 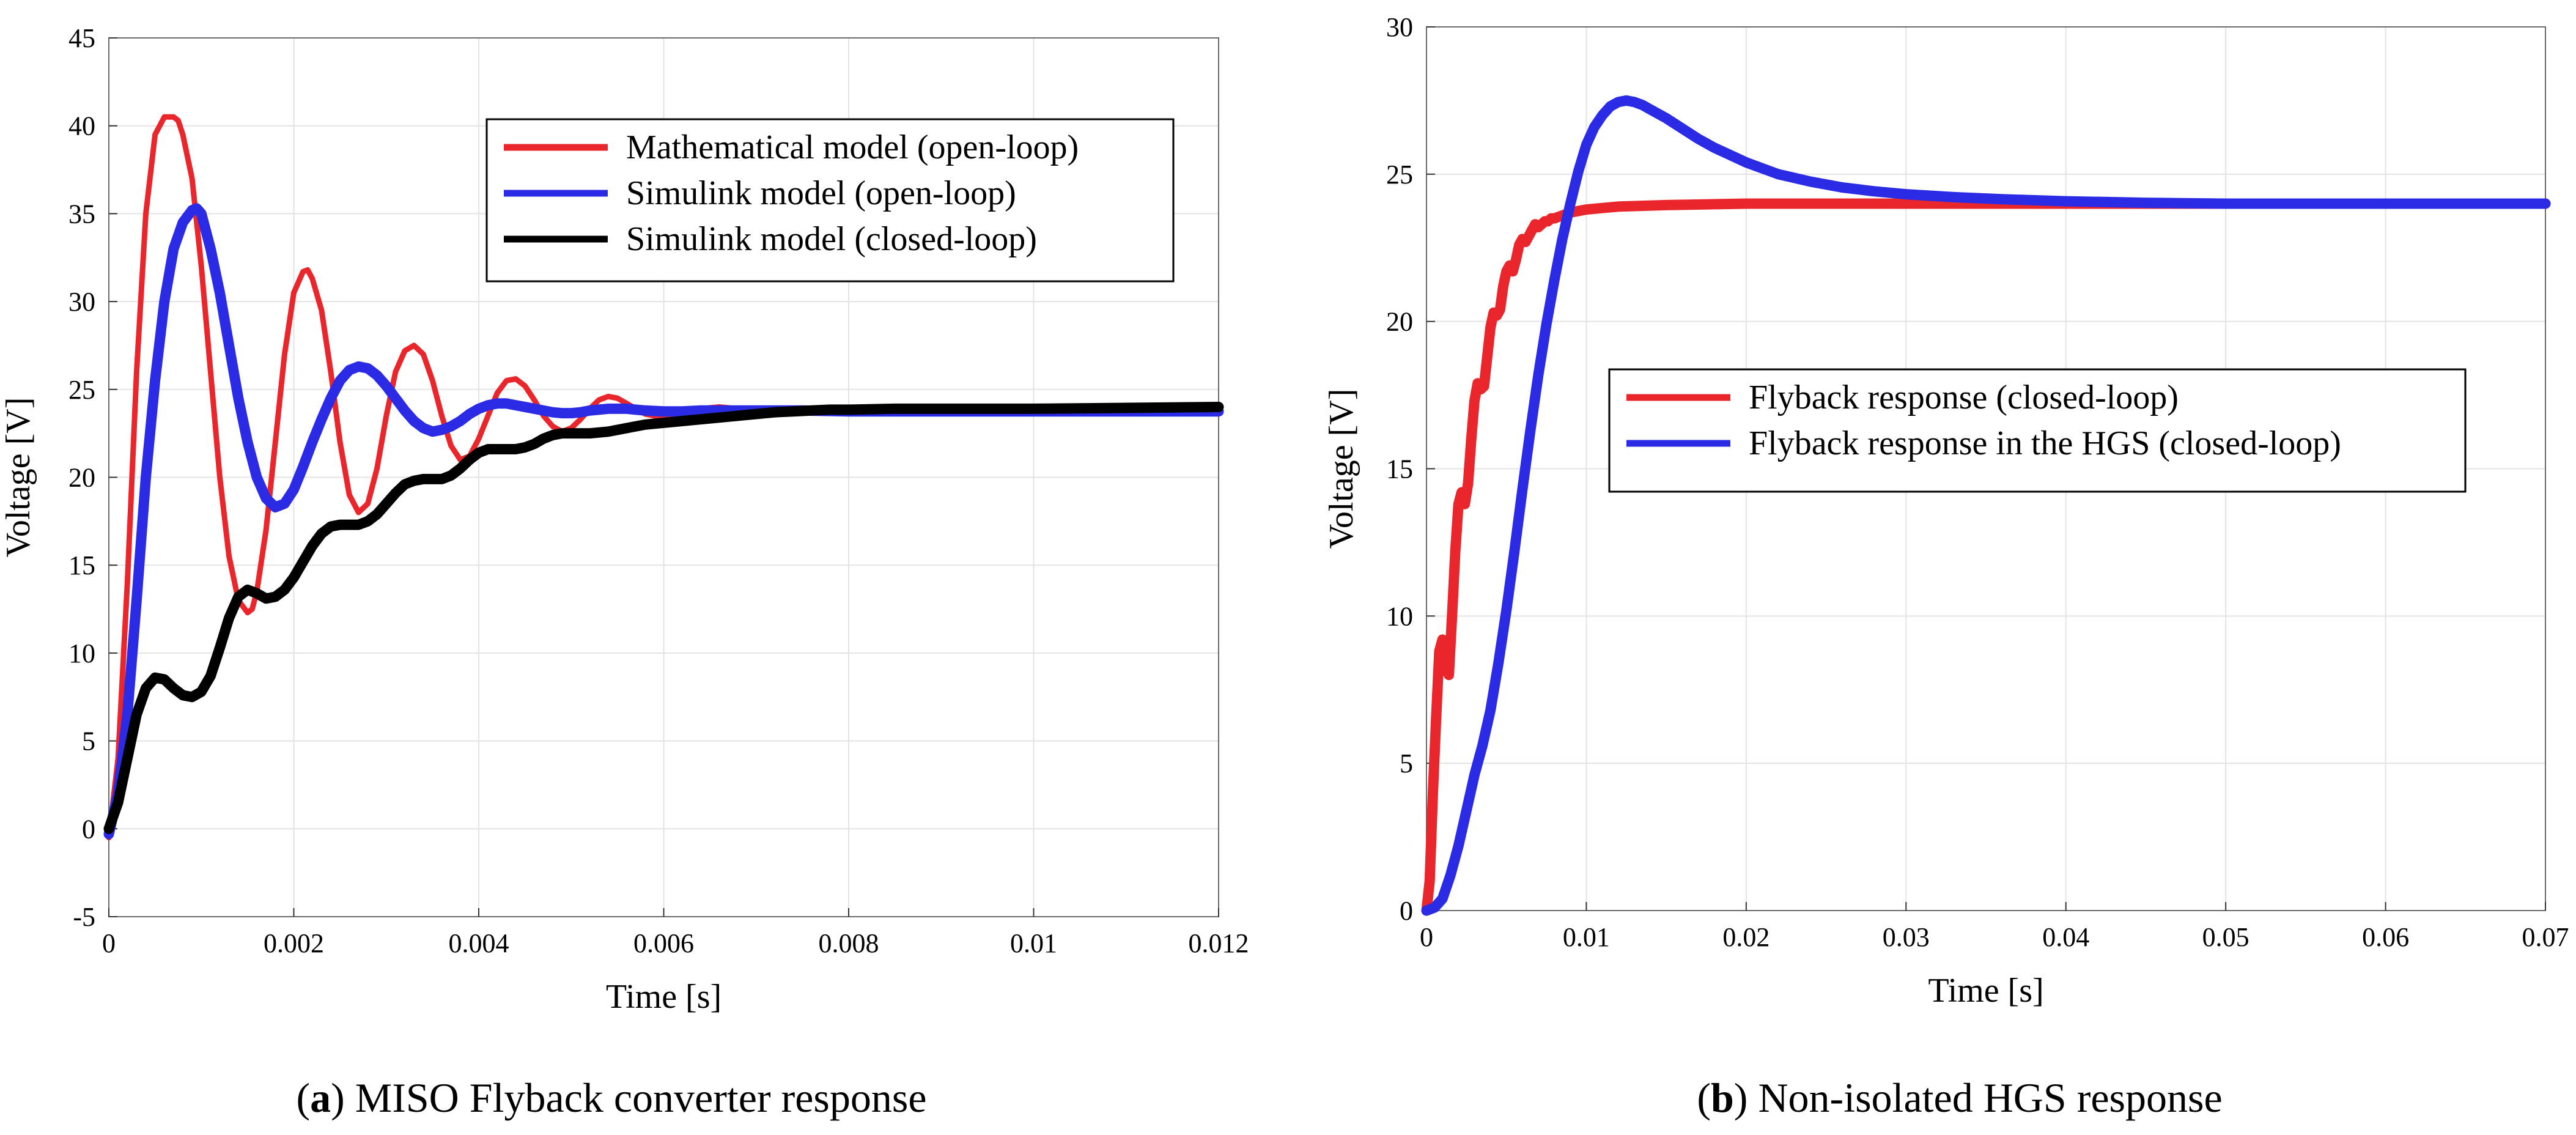 What do you see at coordinates (2385, 937) in the screenshot?
I see `x-tick-label: 0.06` at bounding box center [2385, 937].